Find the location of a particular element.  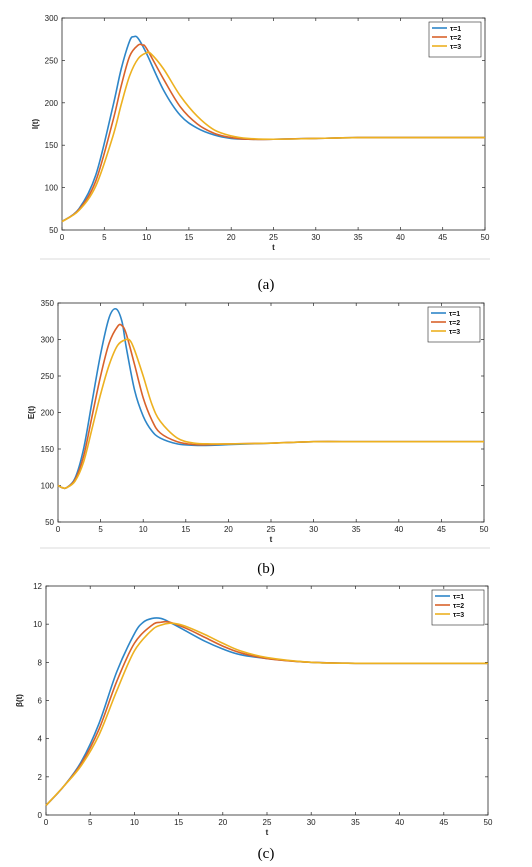

panel-caption: (c) is located at coordinates (266, 854).